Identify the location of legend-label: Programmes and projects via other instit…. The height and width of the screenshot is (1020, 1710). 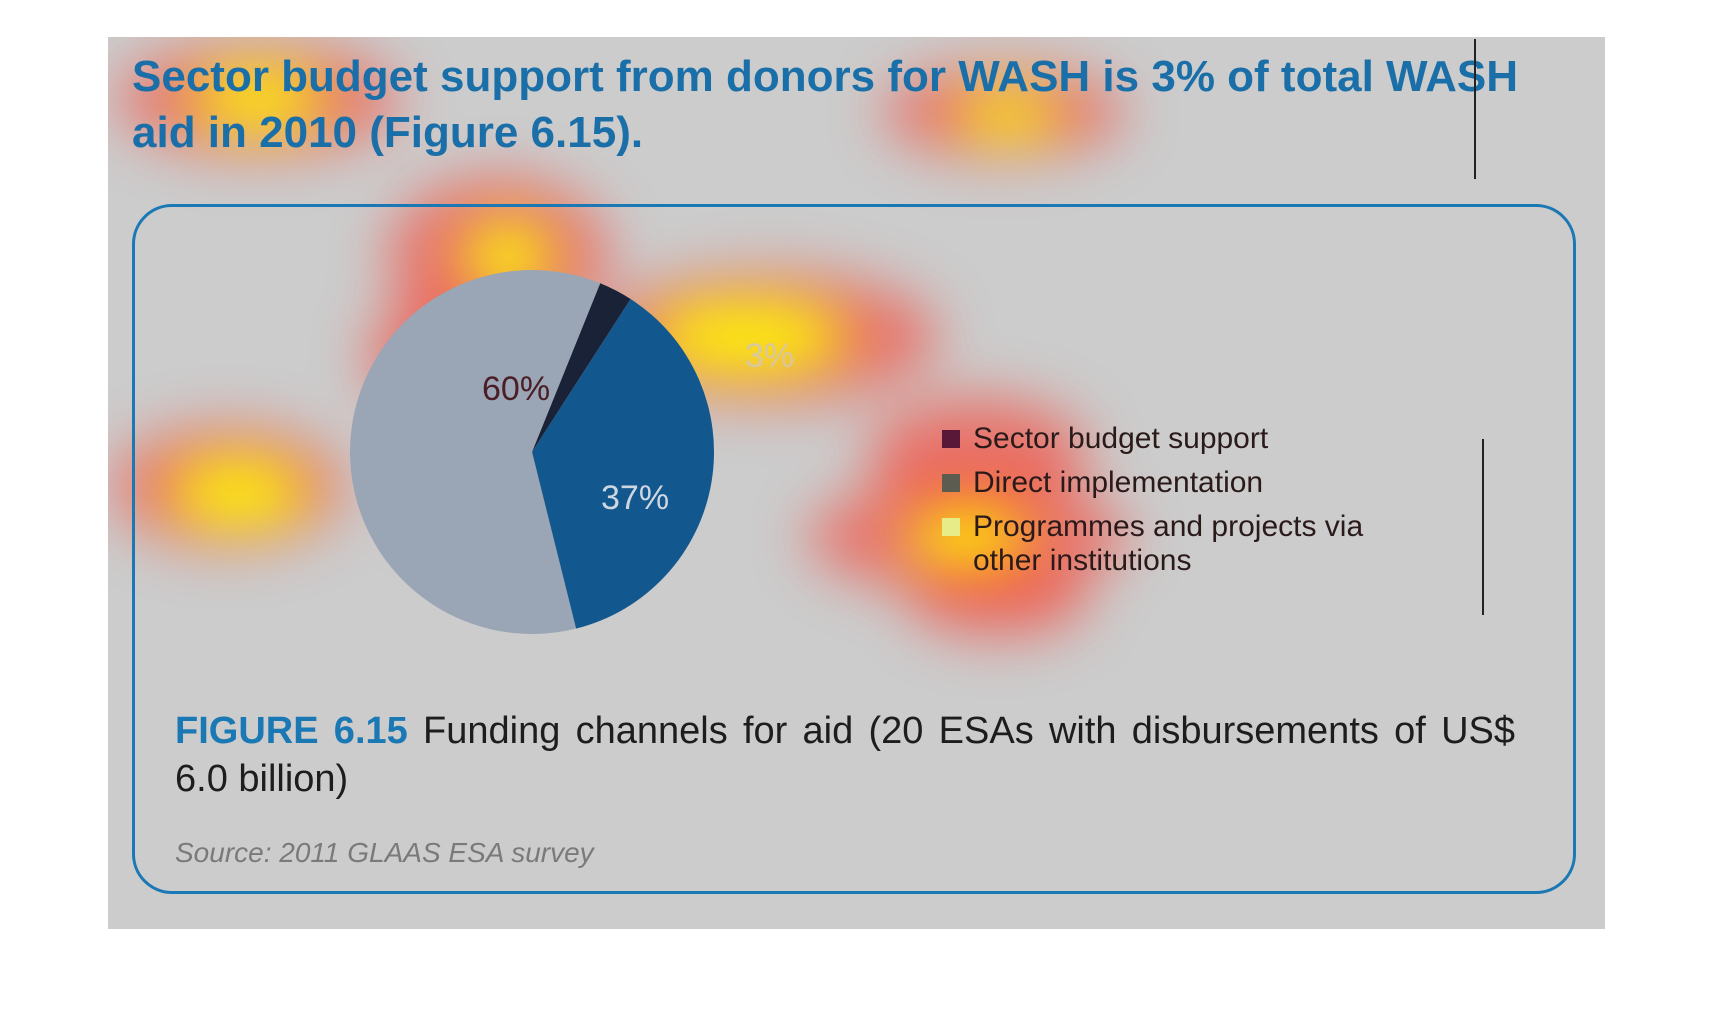
(1168, 543).